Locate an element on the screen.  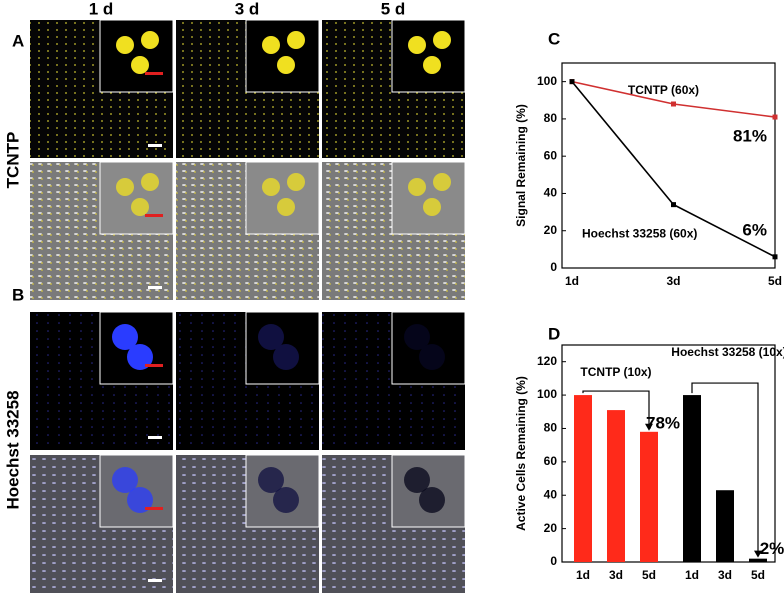
series-label: TCNTP (10x) is located at coordinates (615, 372).